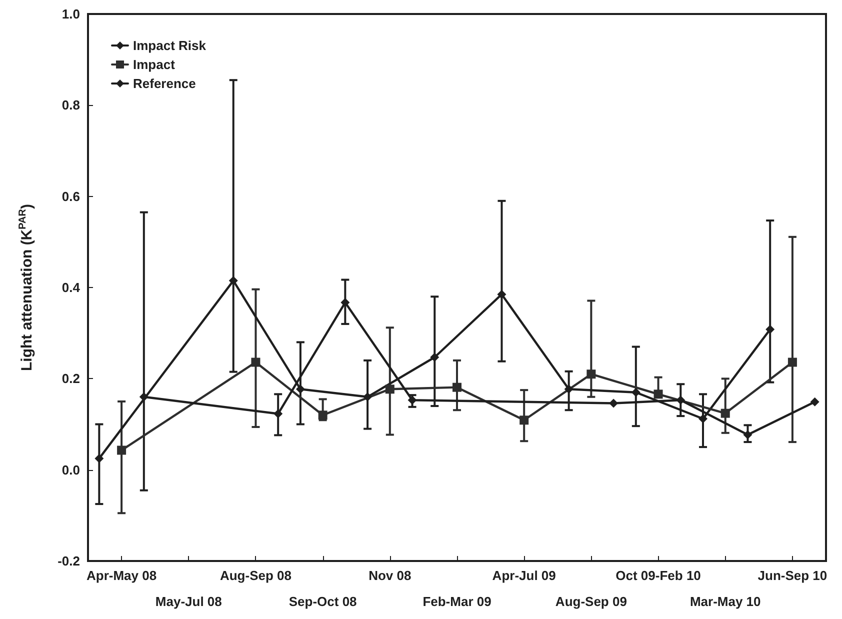  What do you see at coordinates (69, 561) in the screenshot?
I see `y-tick-label: -0.2` at bounding box center [69, 561].